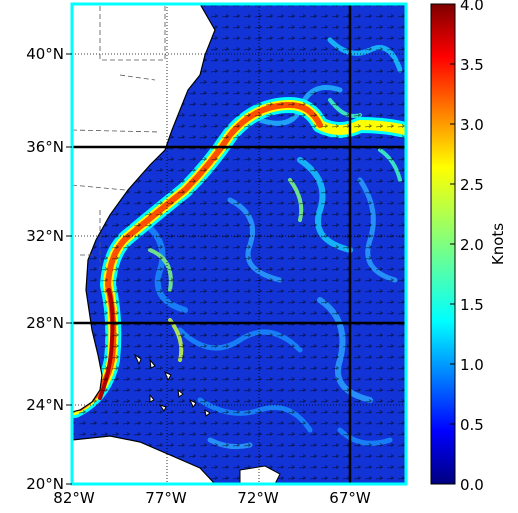 The height and width of the screenshot is (513, 518). I want to click on colorbar-tick-2-5: 2.5, so click(472, 185).